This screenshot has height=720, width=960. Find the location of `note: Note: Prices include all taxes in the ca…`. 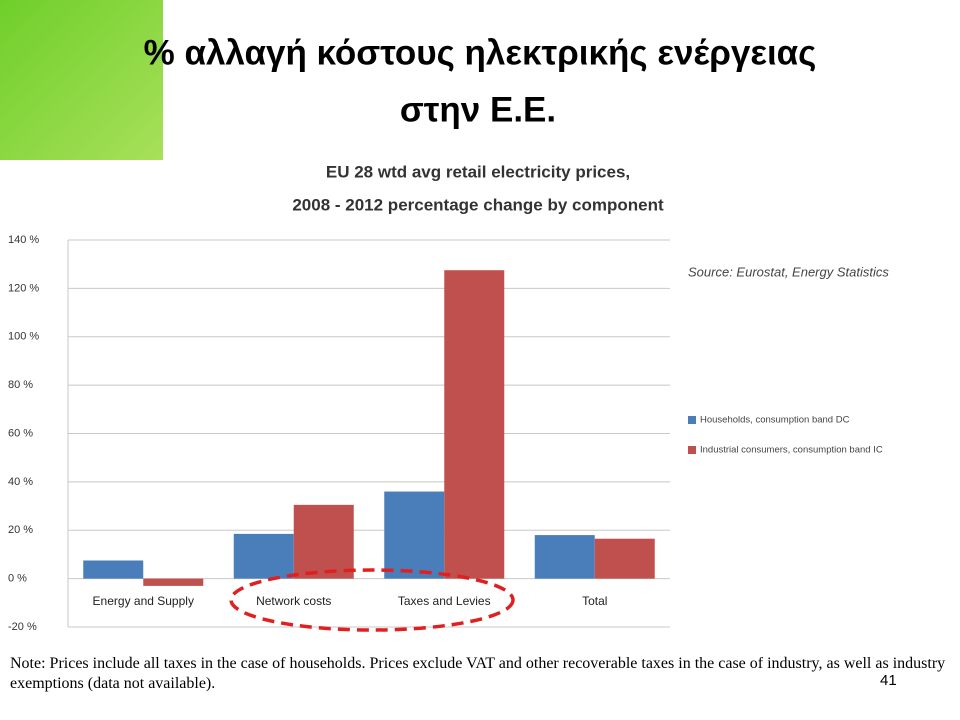

note: Note: Prices include all taxes in the ca… is located at coordinates (478, 673).